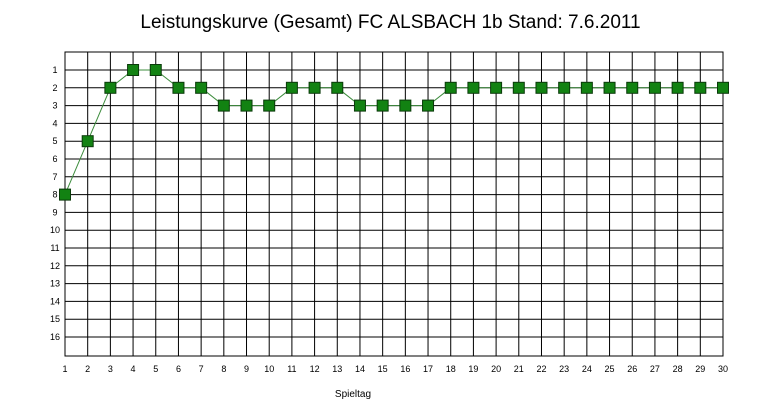 Image resolution: width=781 pixels, height=413 pixels. I want to click on x-tick-label: 11, so click(291, 369).